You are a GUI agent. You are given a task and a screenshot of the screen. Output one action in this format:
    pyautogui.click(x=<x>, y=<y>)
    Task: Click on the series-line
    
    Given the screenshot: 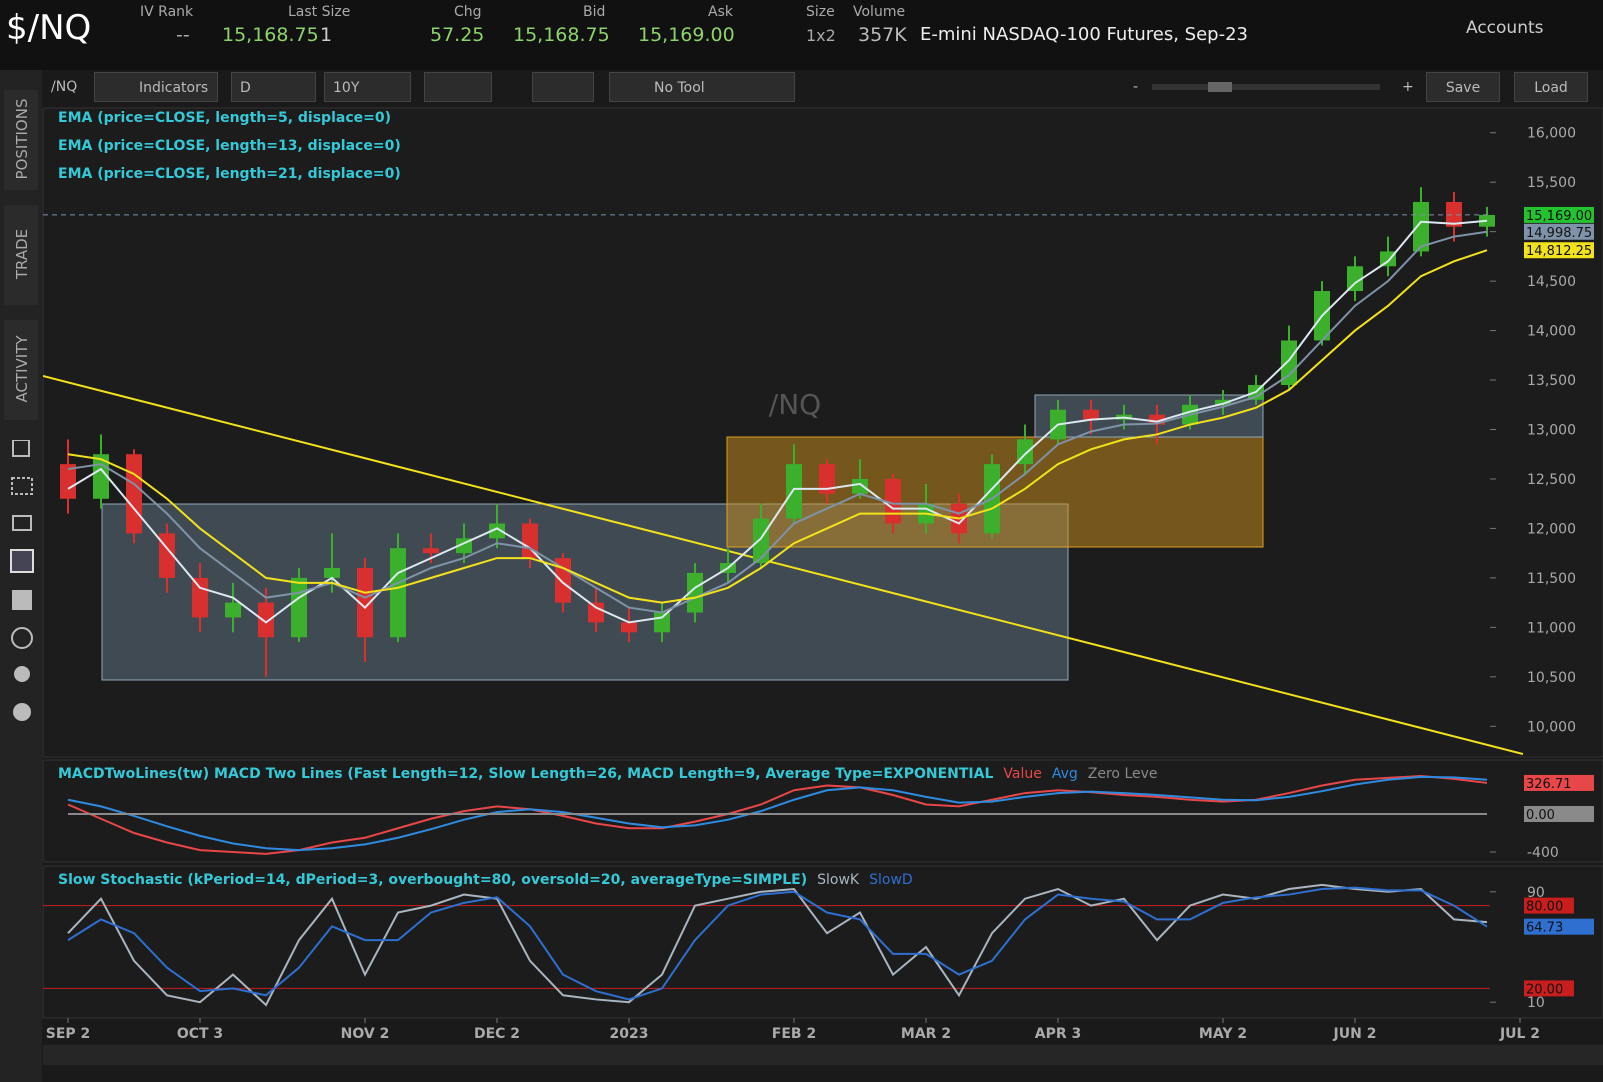 What is the action you would take?
    pyautogui.click(x=777, y=943)
    